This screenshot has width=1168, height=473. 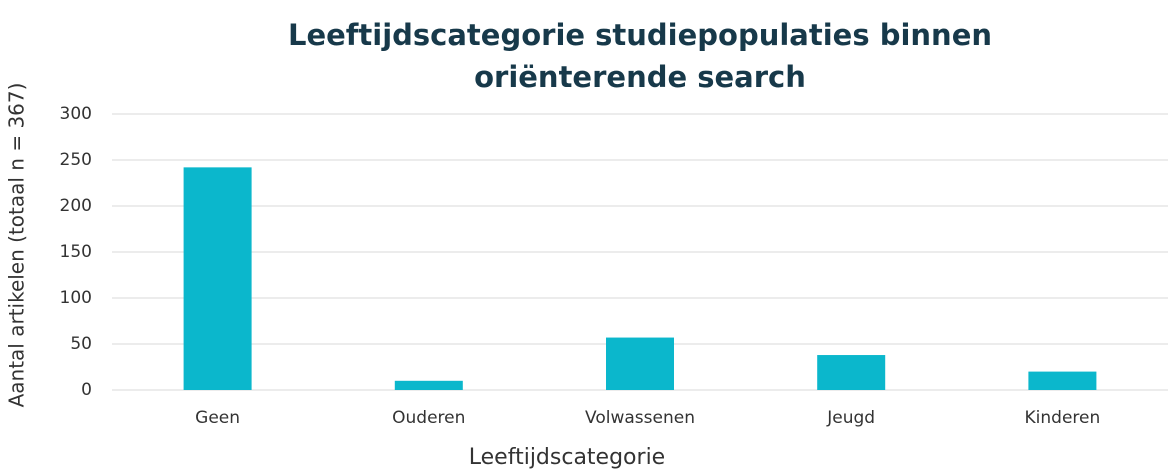 I want to click on y-tick-label: 100, so click(x=76, y=298).